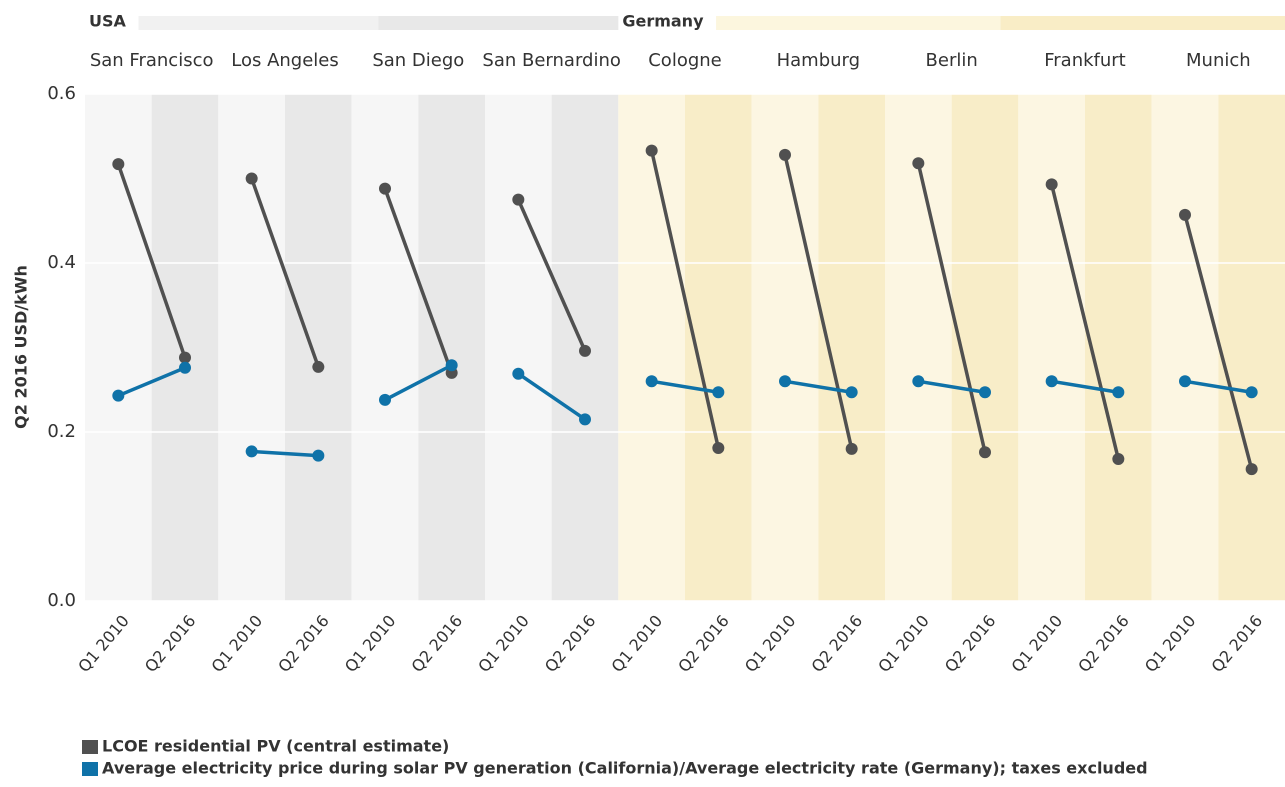 The image size is (1285, 787). What do you see at coordinates (952, 60) in the screenshot?
I see `city-label: Berlin` at bounding box center [952, 60].